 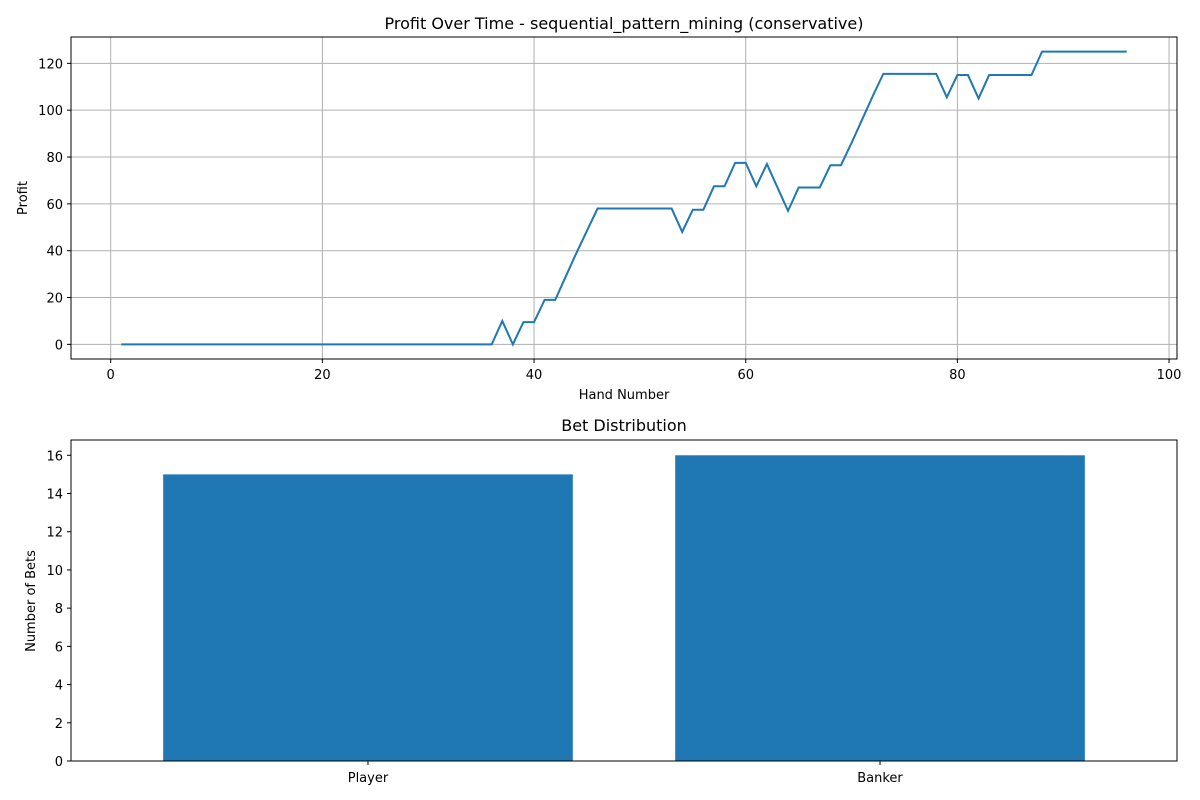 I want to click on bar-chart-title: Bet Distribution, so click(x=624, y=425).